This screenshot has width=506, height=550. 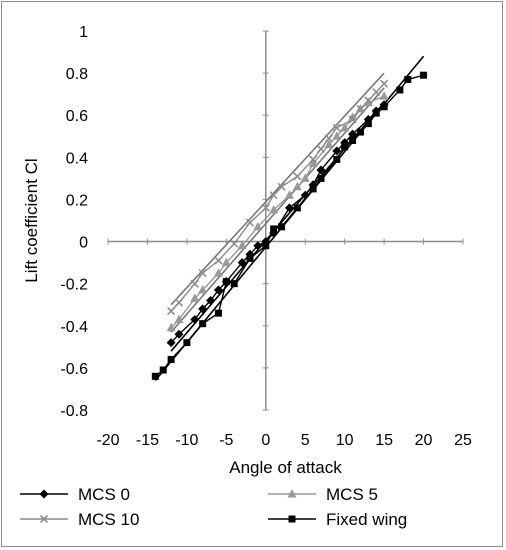 What do you see at coordinates (352, 494) in the screenshot?
I see `legend-label: MCS 5` at bounding box center [352, 494].